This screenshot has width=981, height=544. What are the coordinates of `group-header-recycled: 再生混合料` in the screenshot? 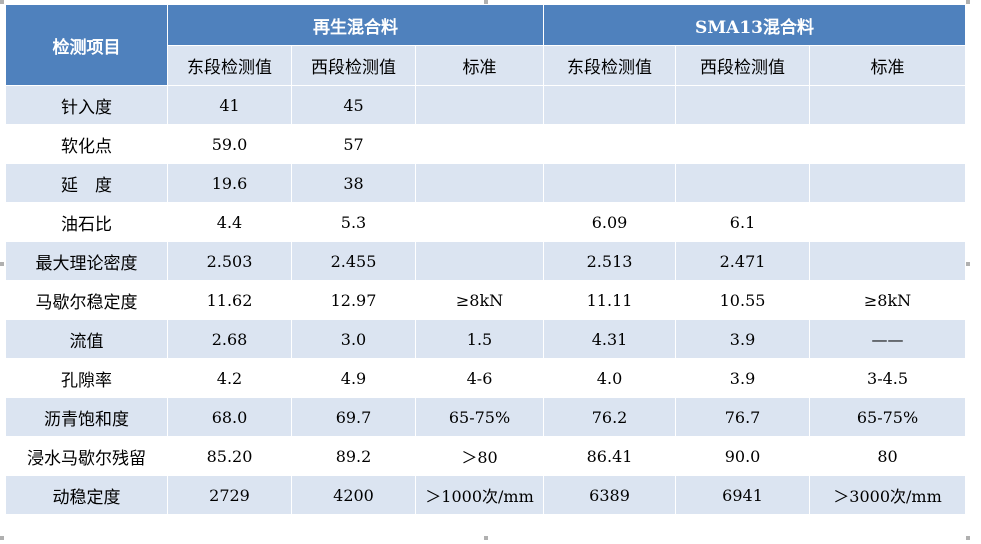 It's located at (355, 25).